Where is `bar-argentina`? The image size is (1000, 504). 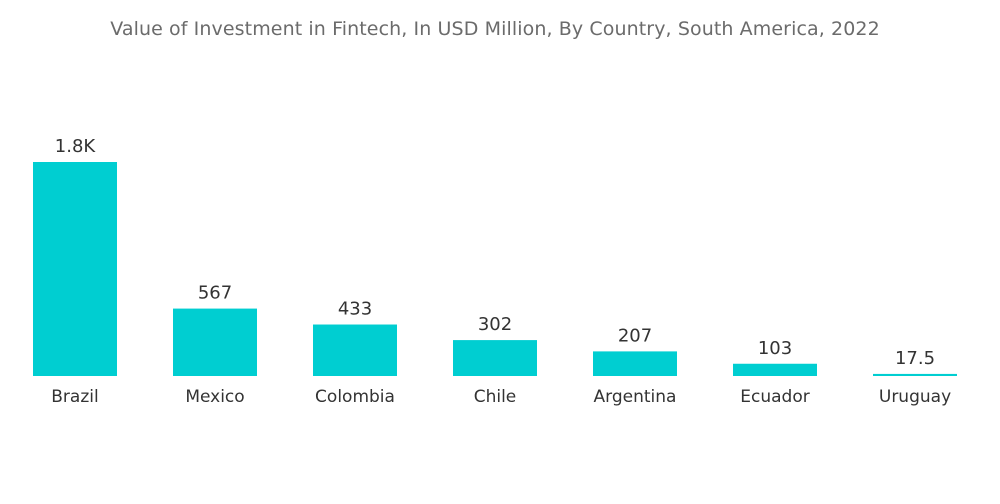 bar-argentina is located at coordinates (635, 363).